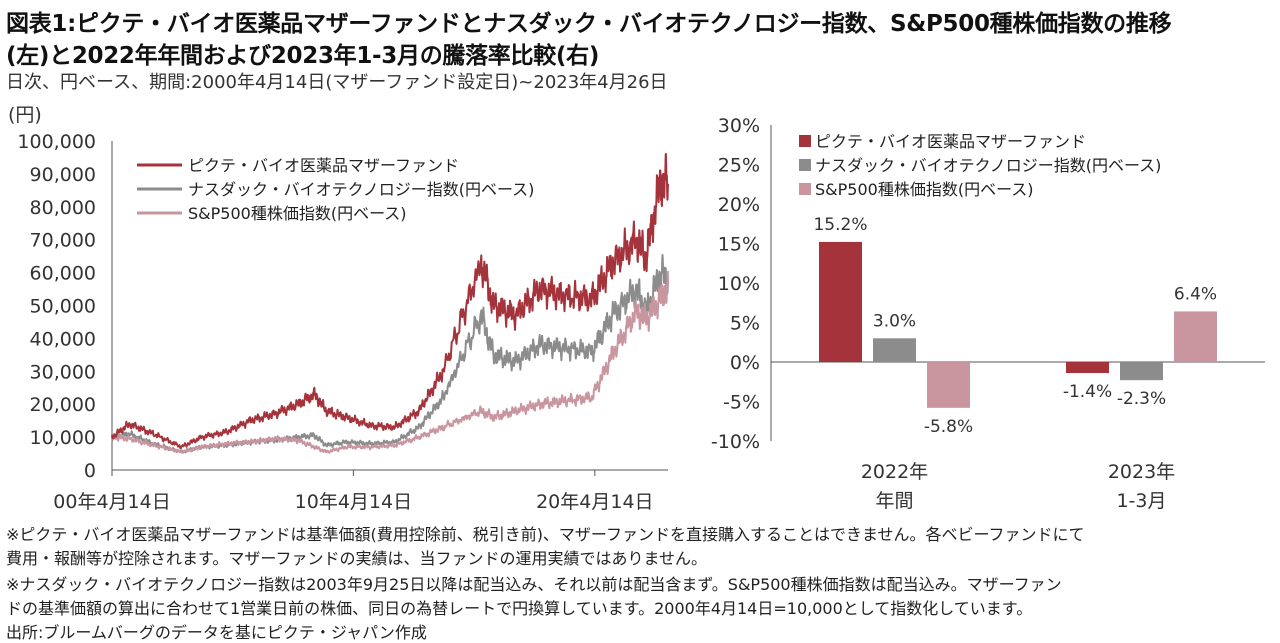 This screenshot has width=1280, height=643. I want to click on x-tick-label: 20年4月14日, so click(594, 502).